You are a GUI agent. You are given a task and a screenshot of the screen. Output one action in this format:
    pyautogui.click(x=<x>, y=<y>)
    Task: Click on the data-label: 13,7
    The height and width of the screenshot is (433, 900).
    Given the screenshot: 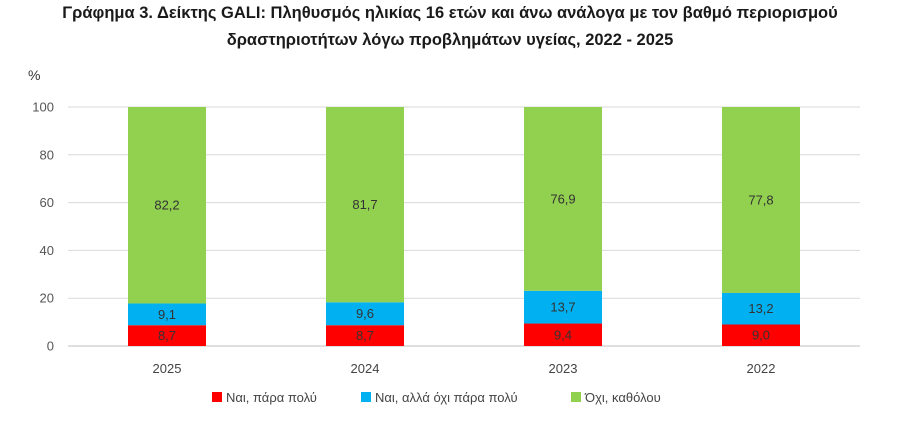 What is the action you would take?
    pyautogui.click(x=562, y=307)
    